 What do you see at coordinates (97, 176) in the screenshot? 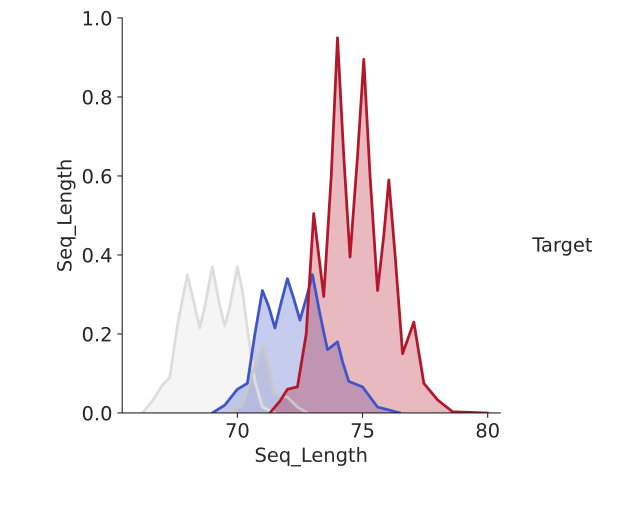
I see `y-tick-label: 0.6` at bounding box center [97, 176].